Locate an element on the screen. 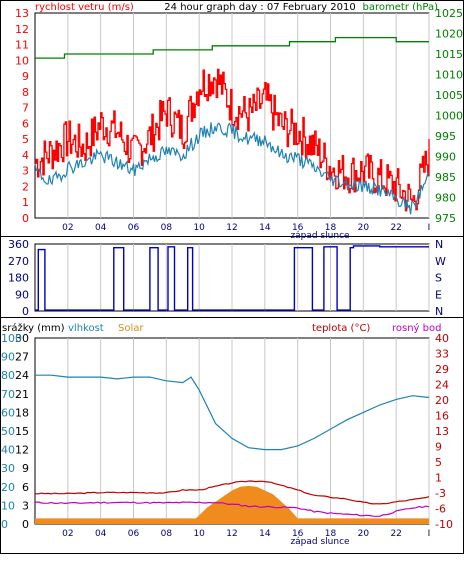  ylabel-right-pressure: barometr (hPa) is located at coordinates (401, 7).